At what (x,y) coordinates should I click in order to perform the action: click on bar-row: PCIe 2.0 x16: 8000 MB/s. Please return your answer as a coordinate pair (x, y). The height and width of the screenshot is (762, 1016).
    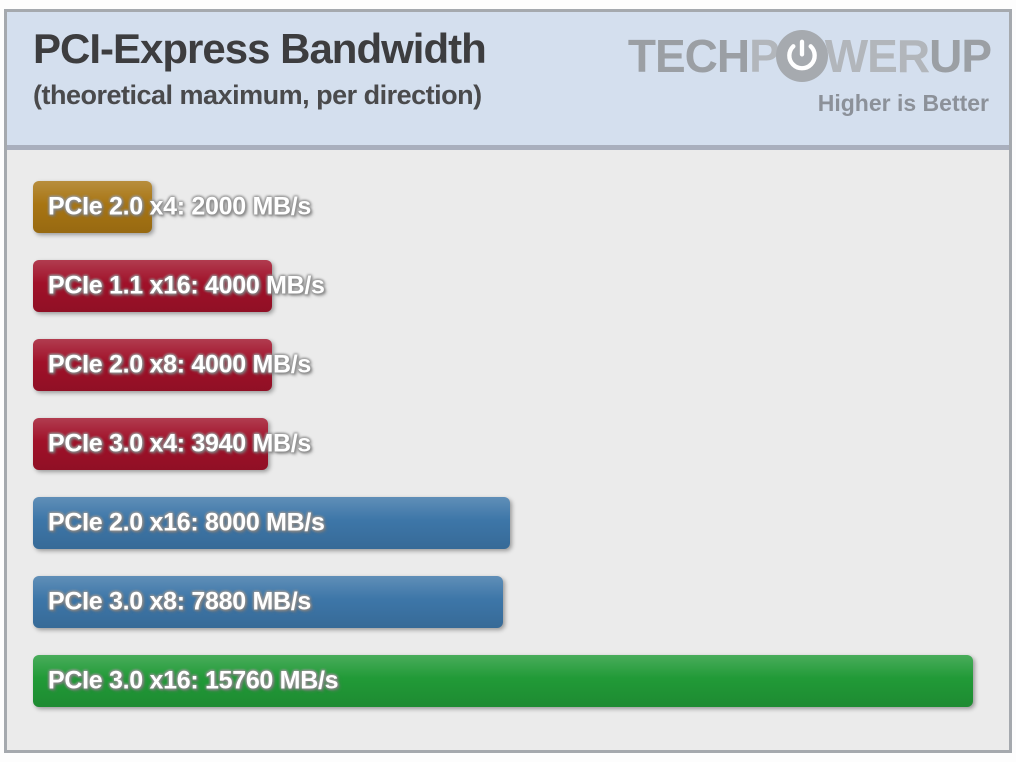
    Looking at the image, I should click on (503, 523).